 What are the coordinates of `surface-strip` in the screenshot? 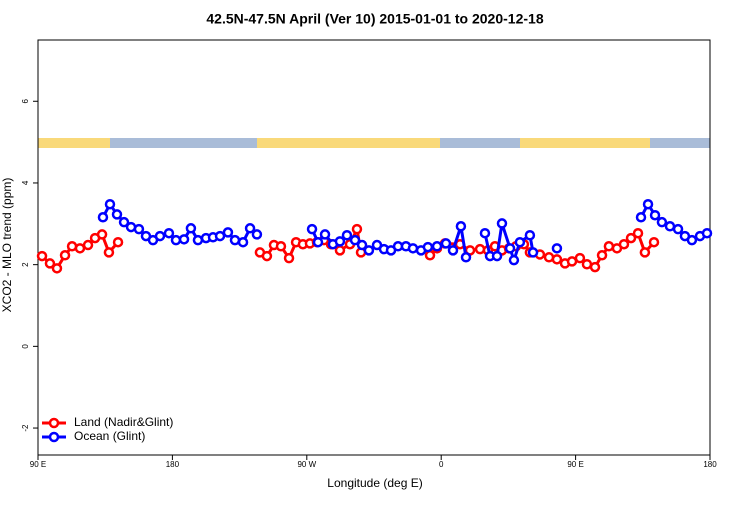 It's located at (374, 143).